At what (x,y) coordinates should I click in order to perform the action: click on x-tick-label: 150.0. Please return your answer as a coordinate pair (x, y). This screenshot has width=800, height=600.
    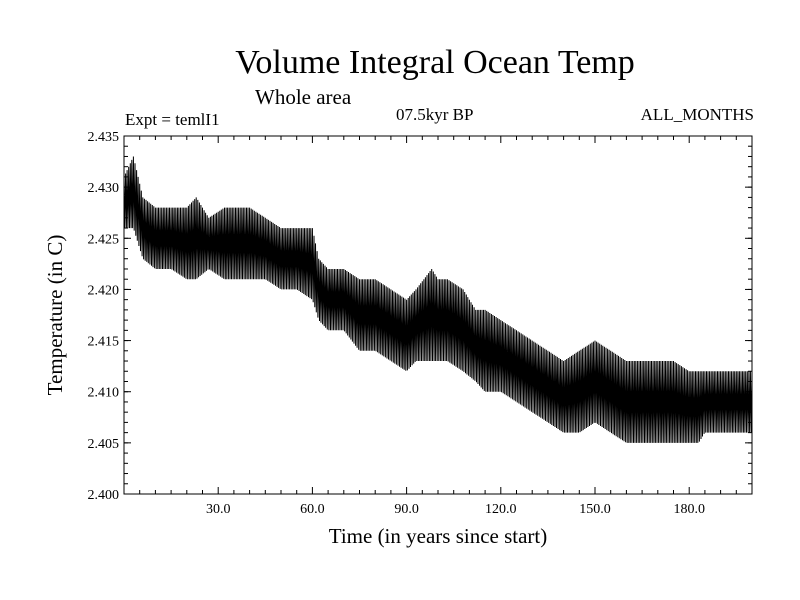
    Looking at the image, I should click on (595, 509).